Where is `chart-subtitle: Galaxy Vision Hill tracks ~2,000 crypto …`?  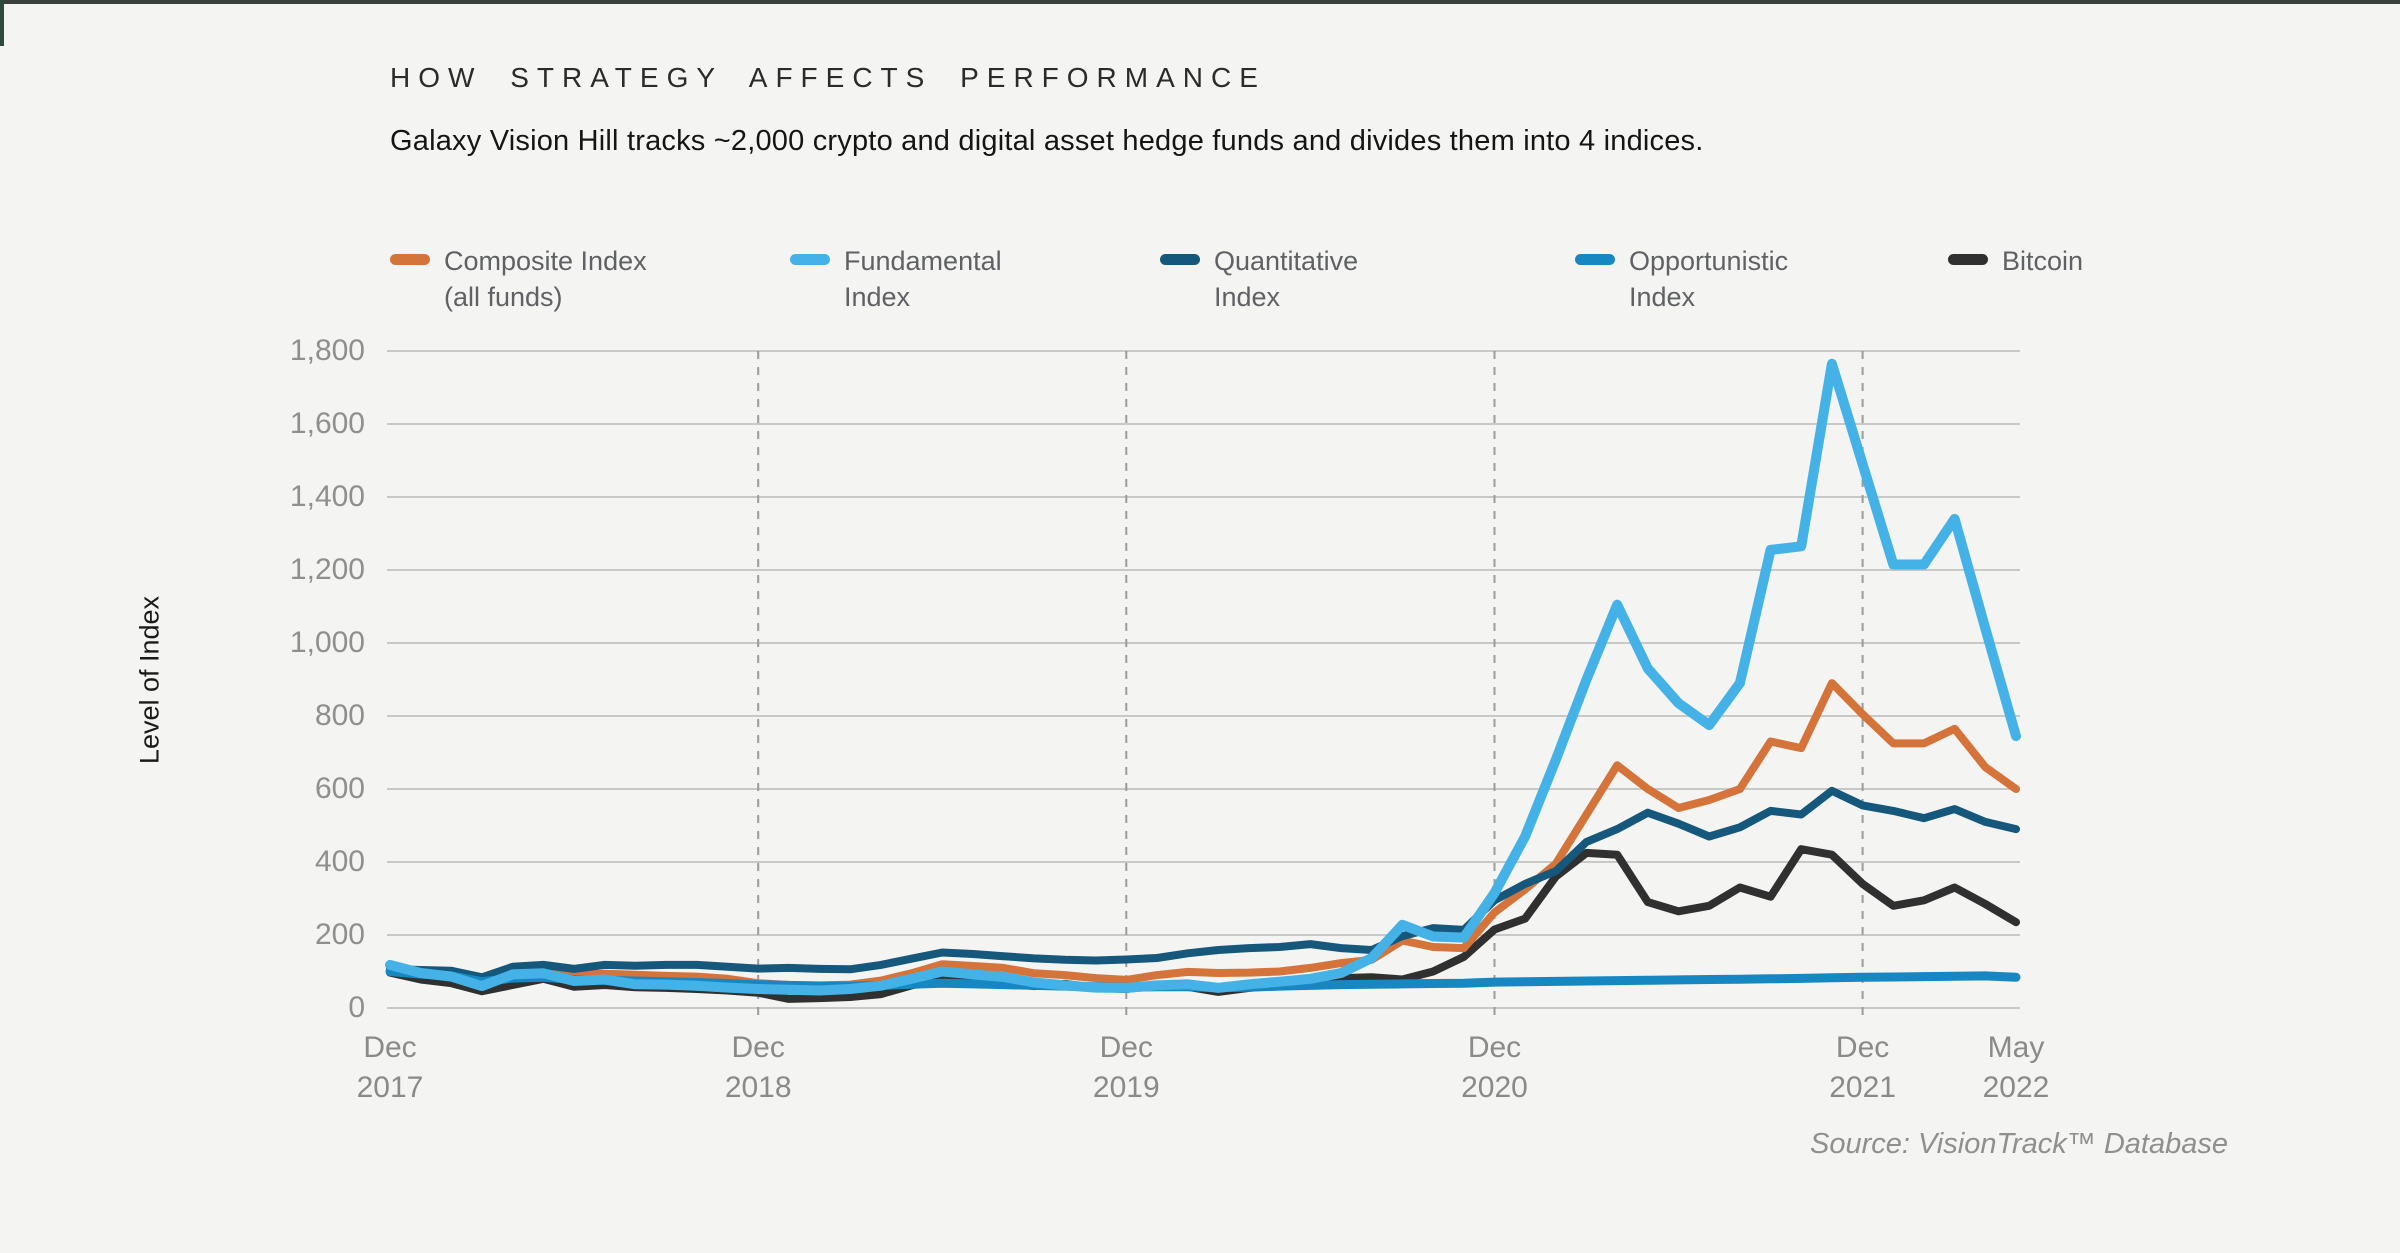 chart-subtitle: Galaxy Vision Hill tracks ~2,000 crypto … is located at coordinates (1047, 141).